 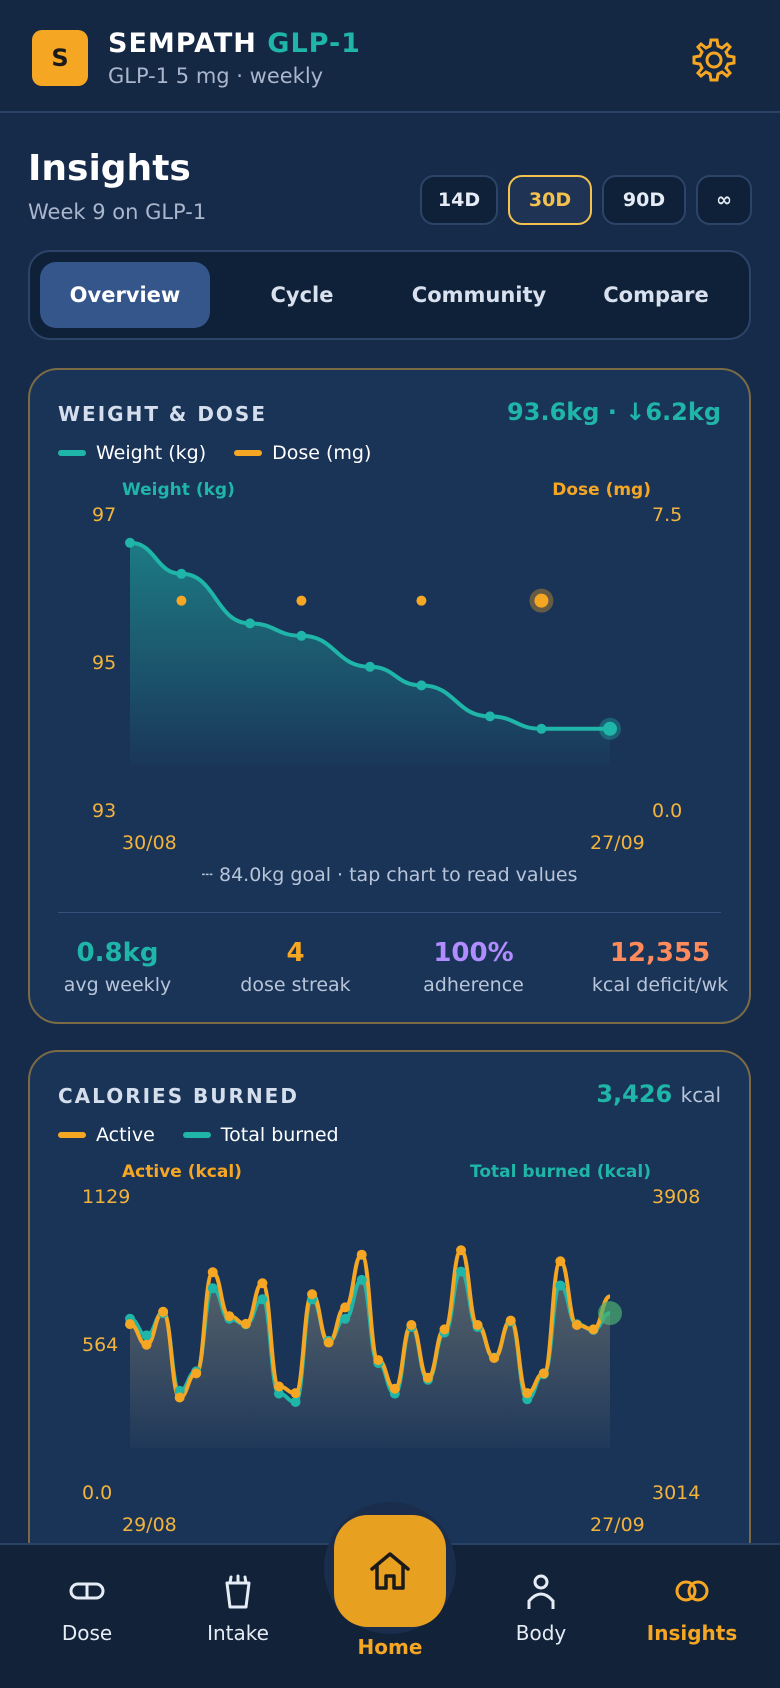 I want to click on home-label: Home, so click(x=390, y=1647).